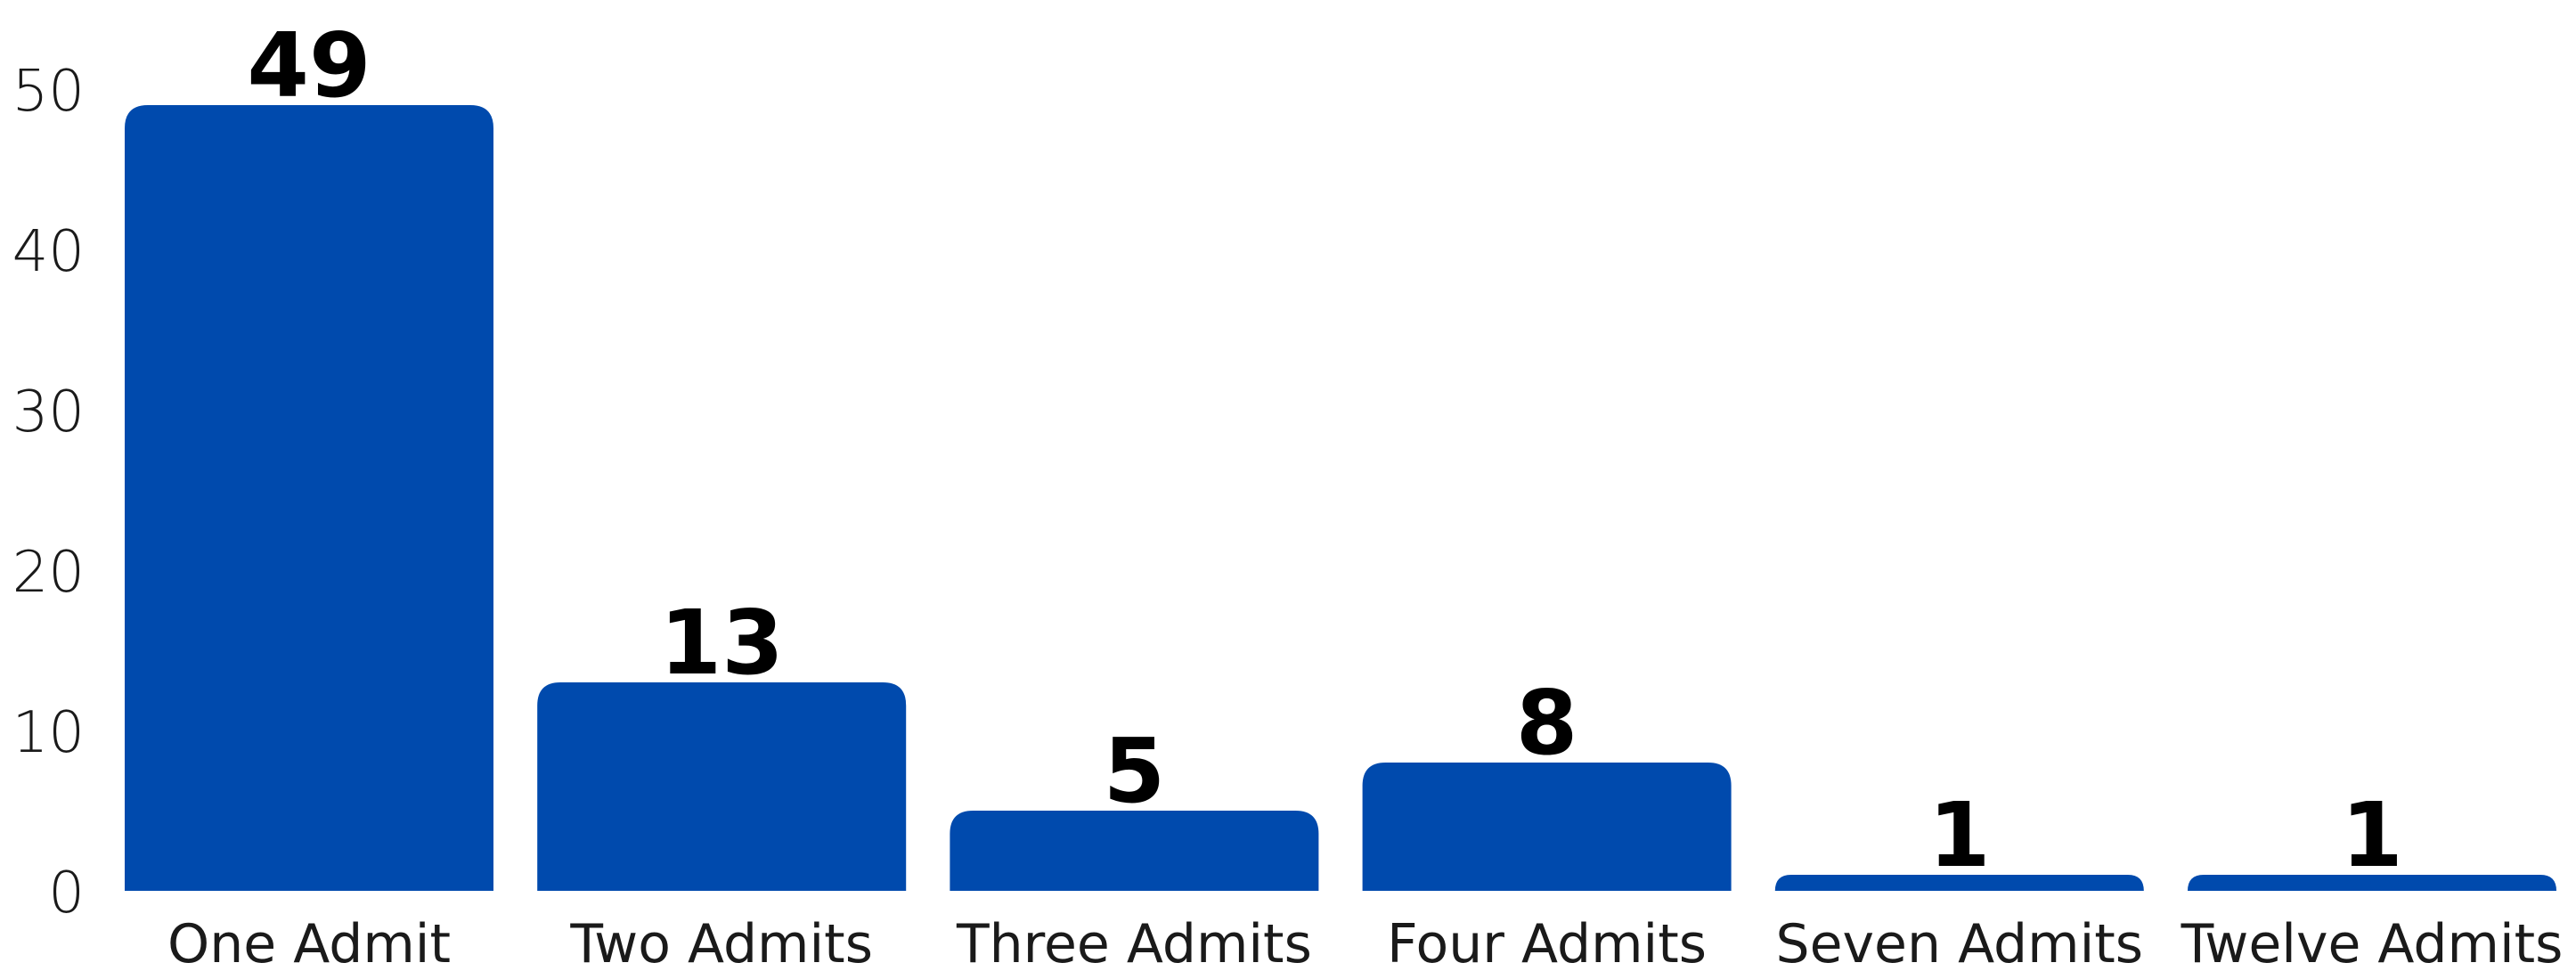 The image size is (2576, 971). What do you see at coordinates (1547, 942) in the screenshot?
I see `x-tick-label: Four Admits` at bounding box center [1547, 942].